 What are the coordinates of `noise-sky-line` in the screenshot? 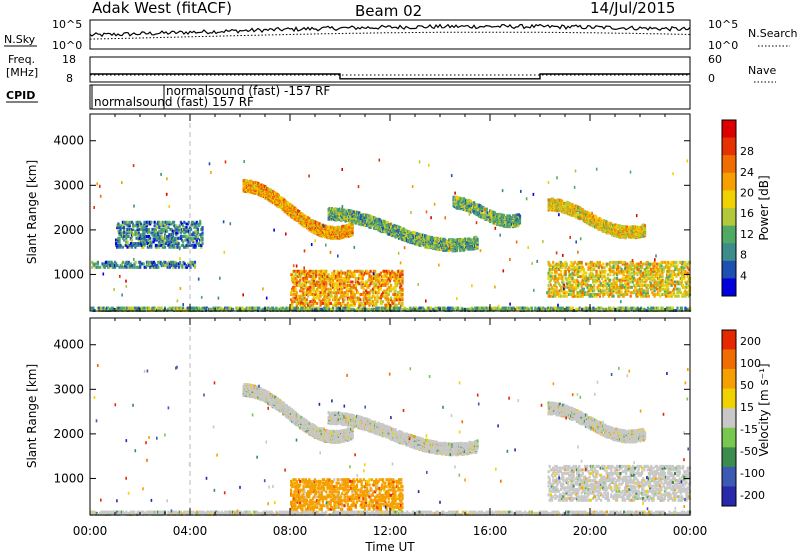 It's located at (390, 31).